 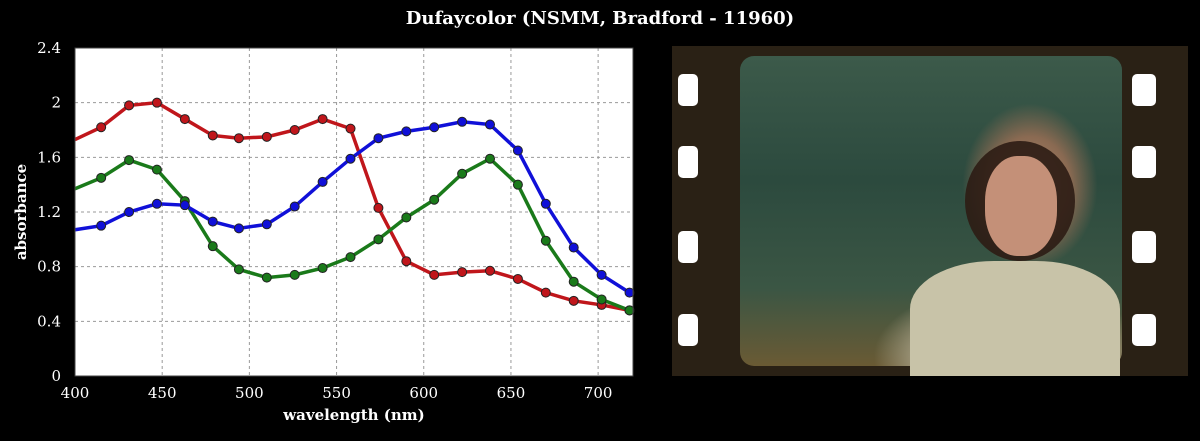 What do you see at coordinates (49, 48) in the screenshot?
I see `y-tick-label: 2.4` at bounding box center [49, 48].